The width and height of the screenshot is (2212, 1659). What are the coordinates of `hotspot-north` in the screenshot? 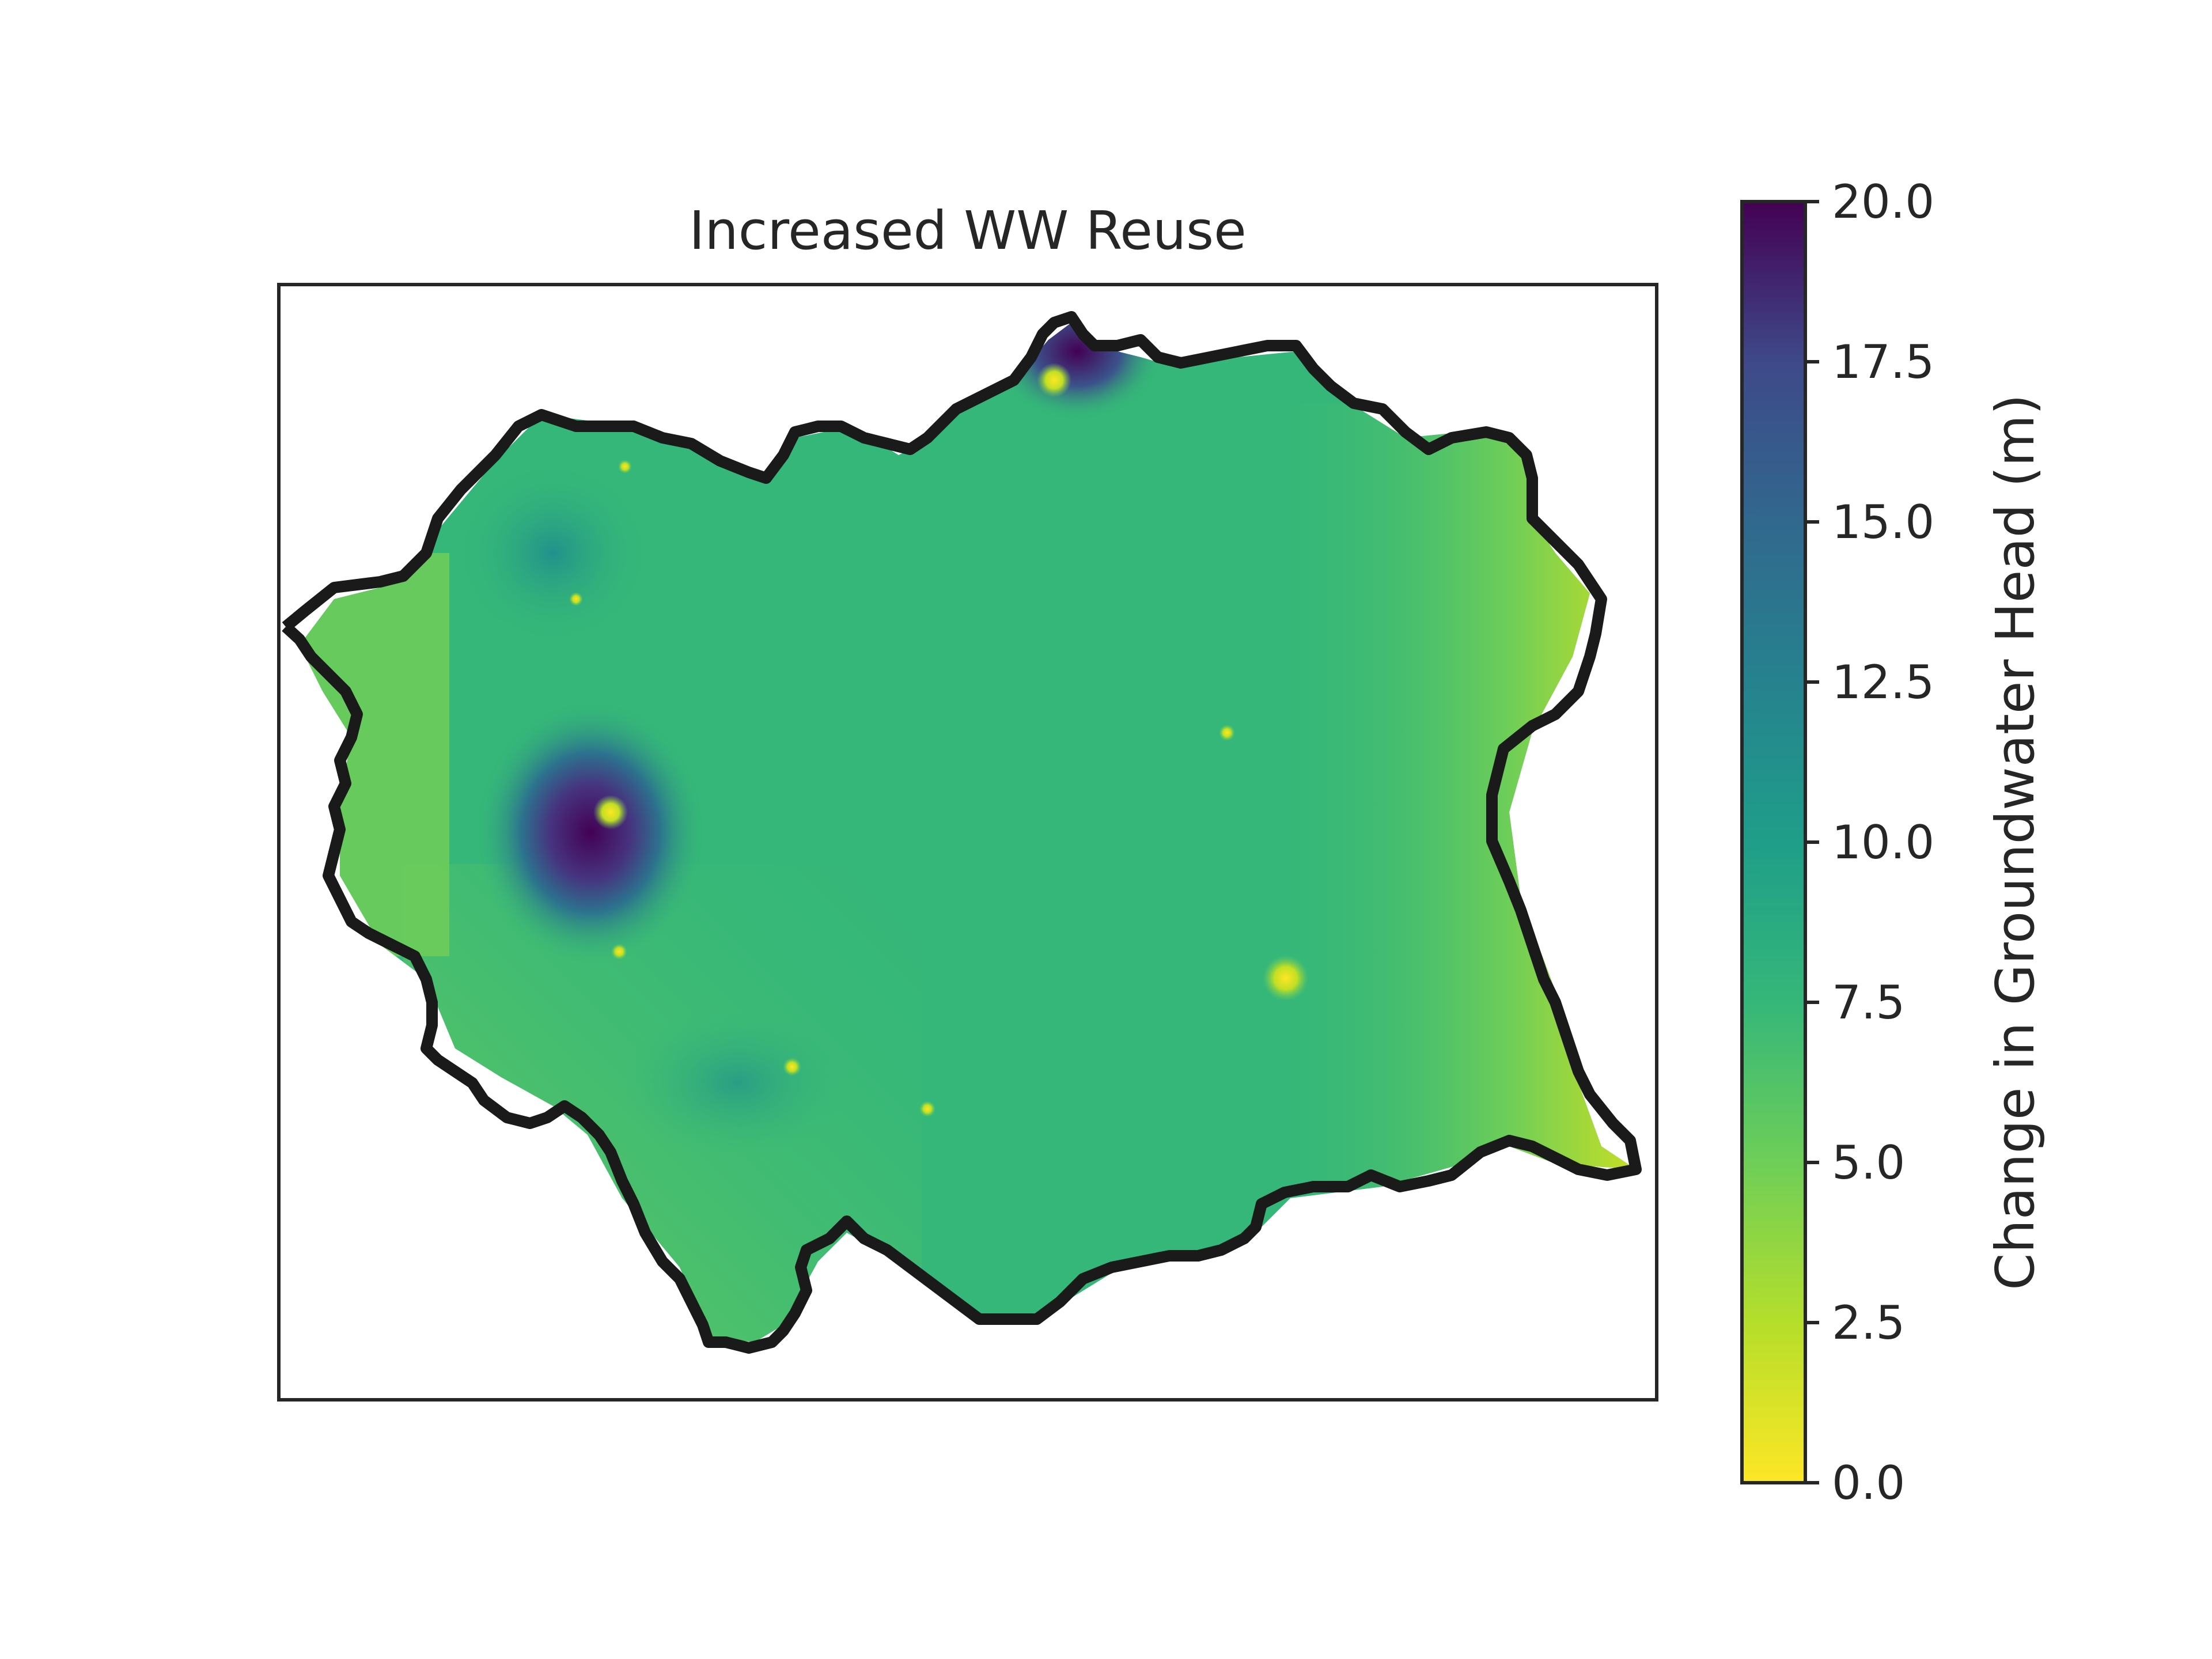 It's located at (1077, 372).